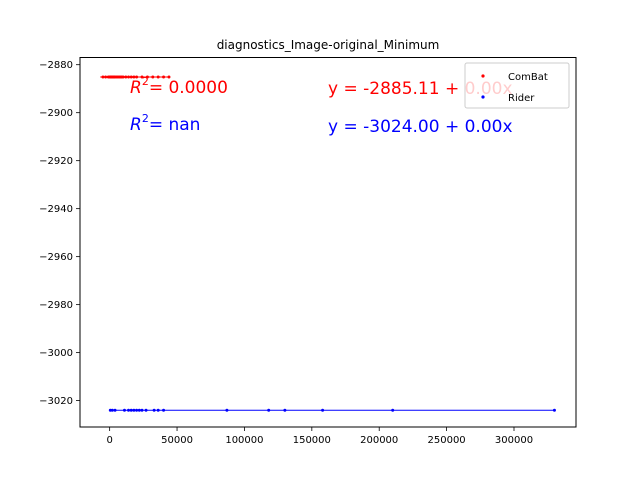 Image resolution: width=640 pixels, height=480 pixels. What do you see at coordinates (483, 76) in the screenshot?
I see `legend-marker-combat` at bounding box center [483, 76].